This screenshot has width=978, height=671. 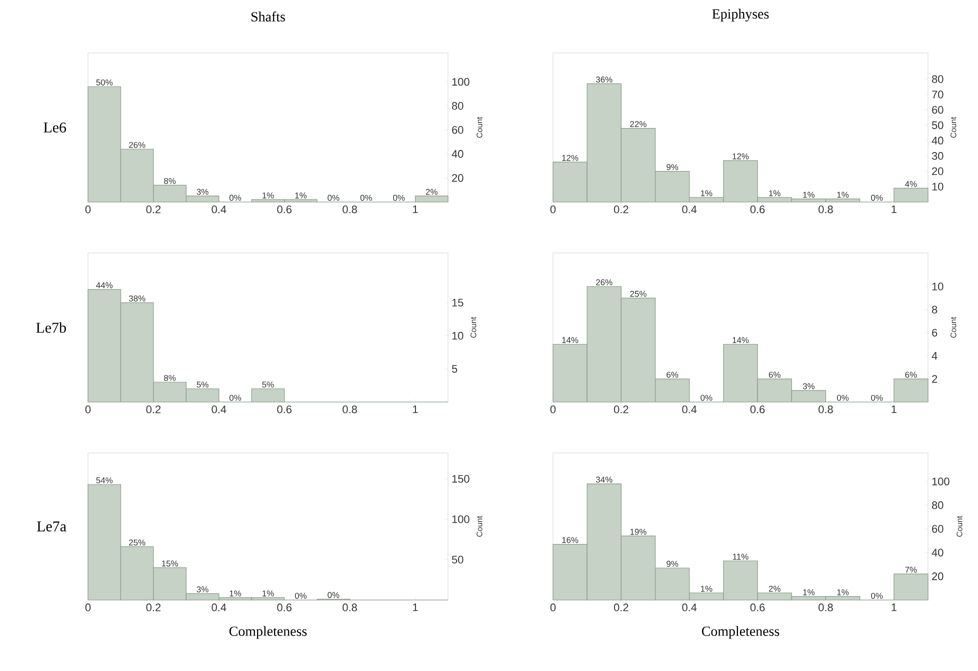 I want to click on text: Le7b, so click(x=51, y=327).